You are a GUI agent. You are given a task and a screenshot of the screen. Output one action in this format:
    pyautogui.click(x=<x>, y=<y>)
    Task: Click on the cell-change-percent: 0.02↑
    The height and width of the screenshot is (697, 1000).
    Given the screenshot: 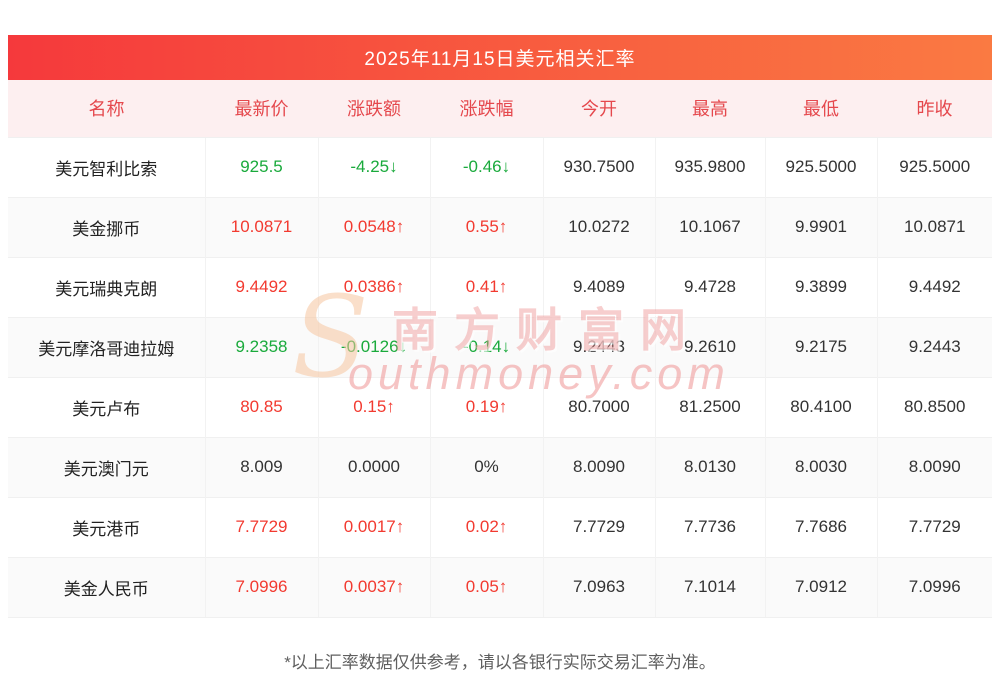 What is the action you would take?
    pyautogui.click(x=486, y=526)
    